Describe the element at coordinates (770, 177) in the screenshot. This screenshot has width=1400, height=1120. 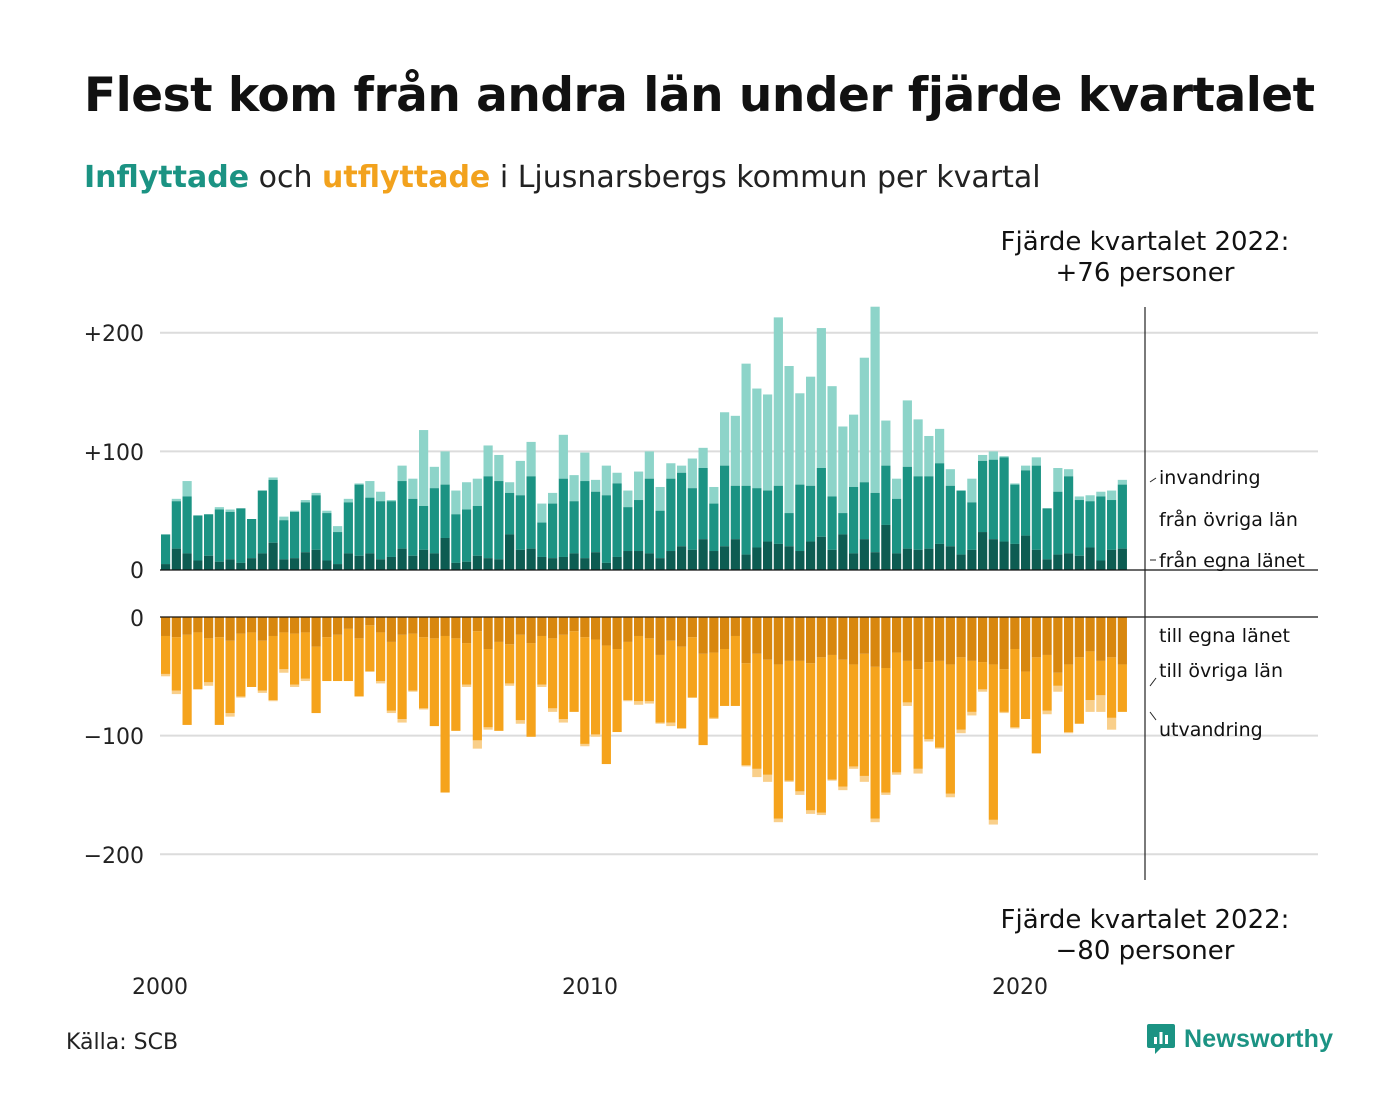
I see `subtitle-rest: i Ljusnarsbergs kommun per kvartal` at that location.